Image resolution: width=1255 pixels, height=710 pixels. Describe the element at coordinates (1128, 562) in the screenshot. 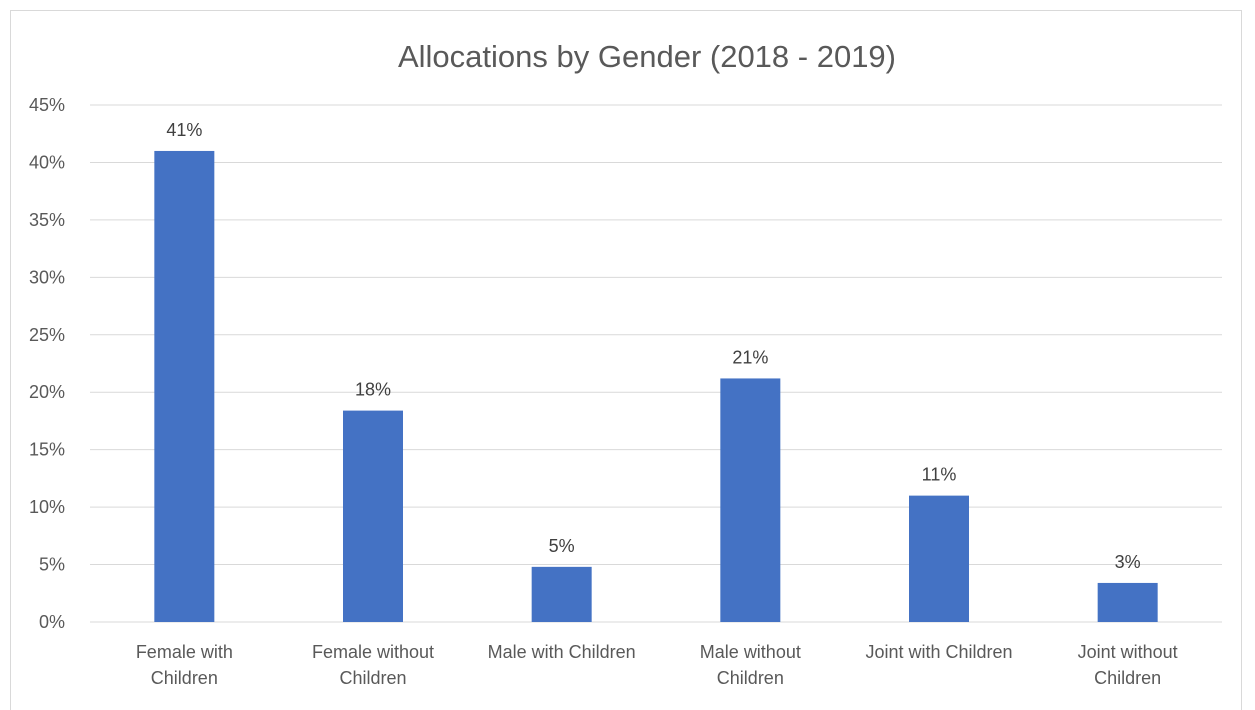

I see `data-label: 3%` at that location.